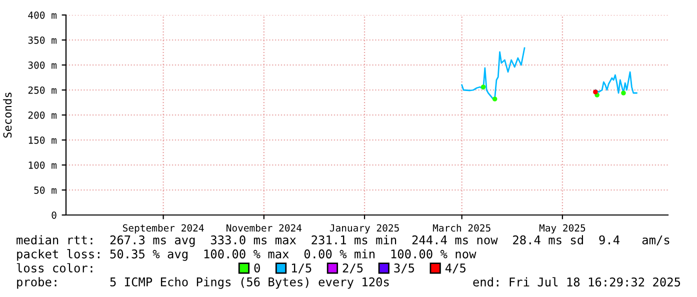 The width and height of the screenshot is (697, 297). I want to click on y-tick-label: 0, so click(54, 215).